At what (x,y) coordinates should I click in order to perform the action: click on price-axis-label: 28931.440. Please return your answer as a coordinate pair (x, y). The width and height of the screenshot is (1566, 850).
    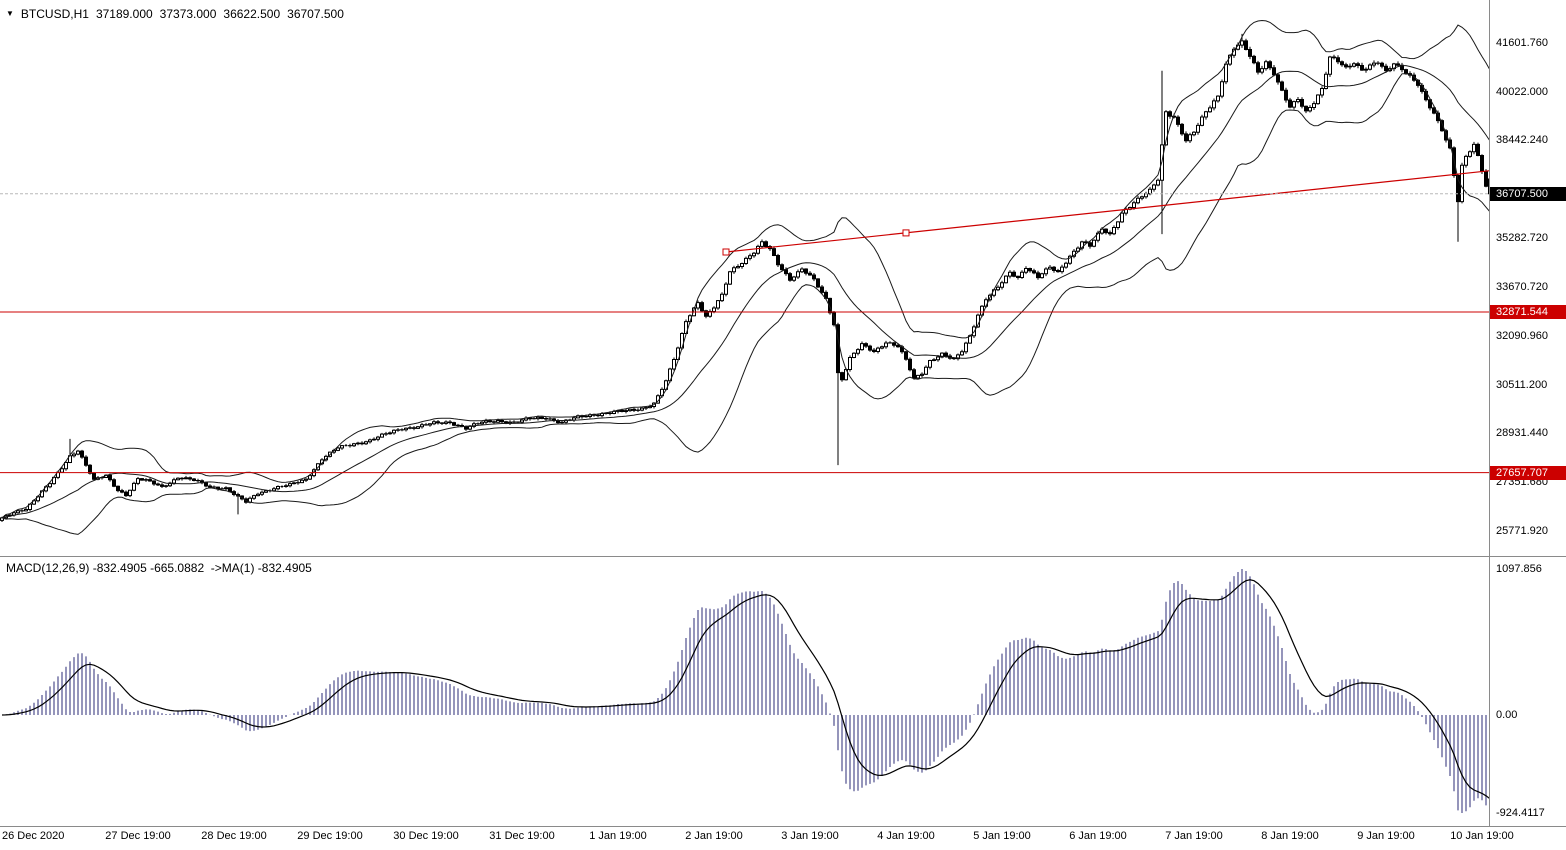
    Looking at the image, I should click on (1522, 433).